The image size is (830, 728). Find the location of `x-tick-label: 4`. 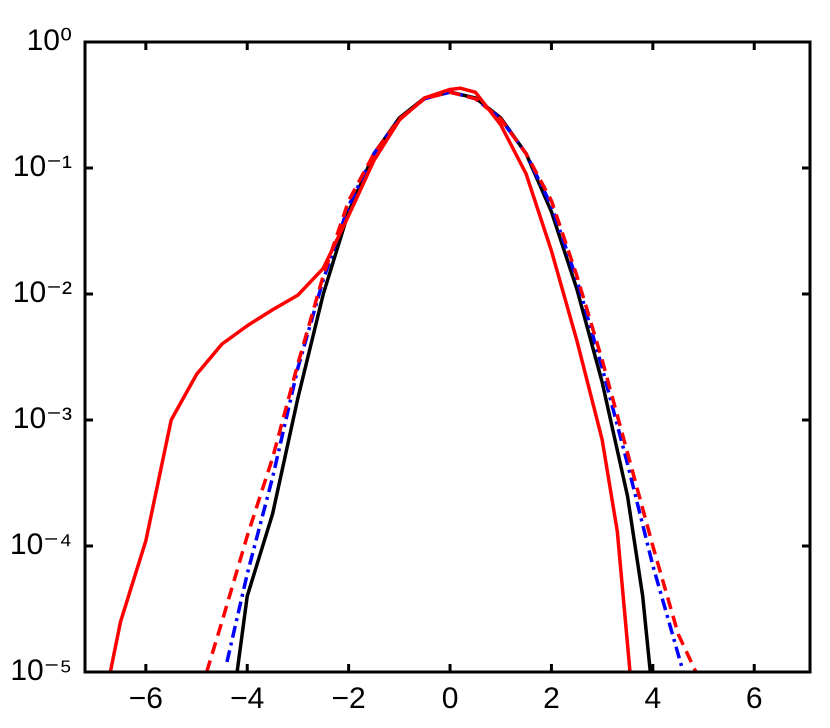

x-tick-label: 4 is located at coordinates (652, 698).